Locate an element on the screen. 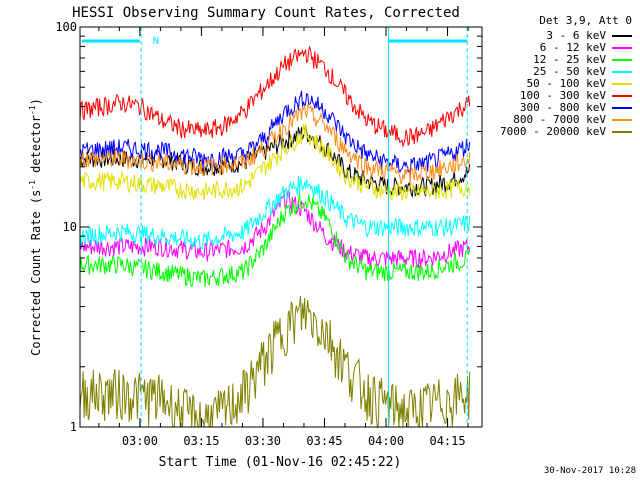 The width and height of the screenshot is (640, 480). x-tick-label: 03:00 is located at coordinates (140, 441).